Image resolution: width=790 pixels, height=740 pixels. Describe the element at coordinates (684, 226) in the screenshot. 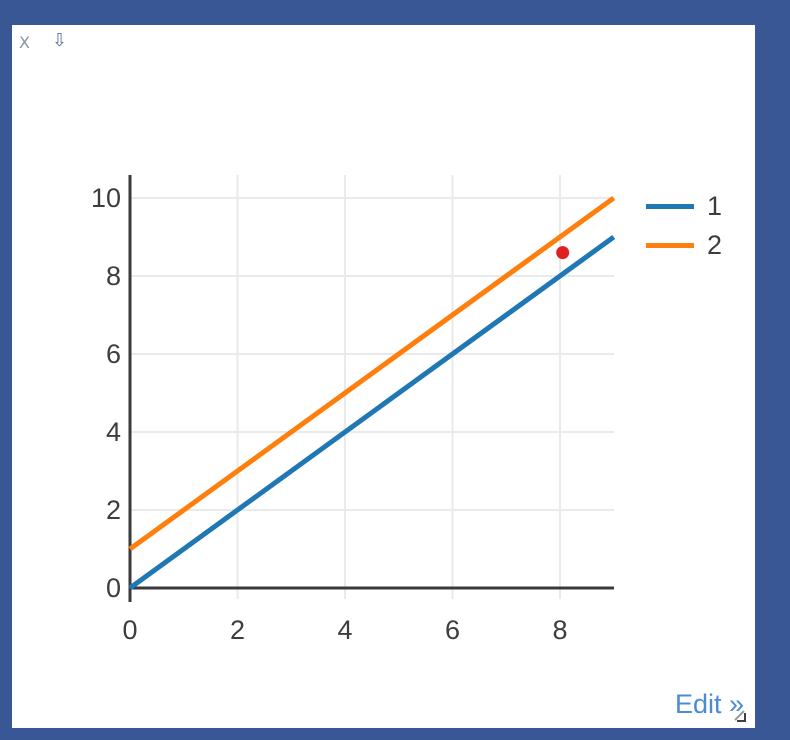

I see `legend: 1 2` at that location.